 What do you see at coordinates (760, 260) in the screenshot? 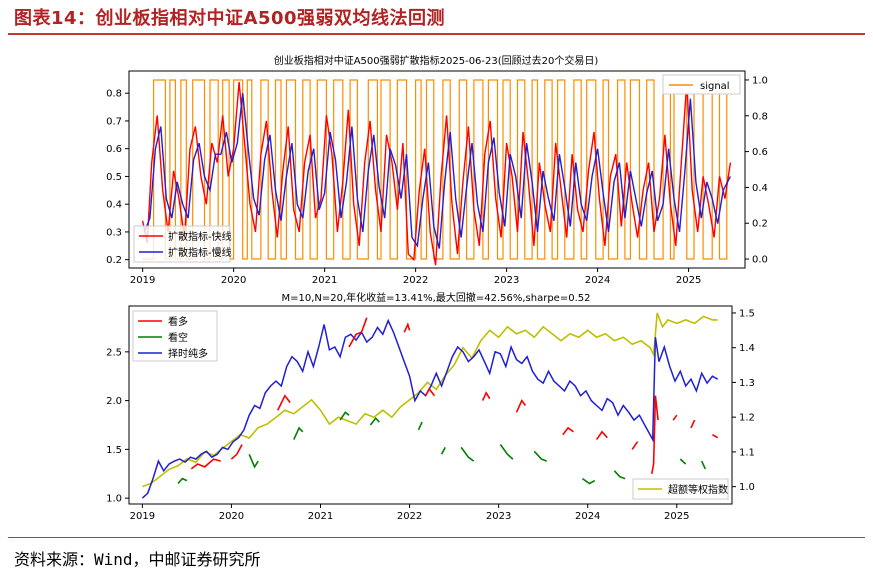
I see `y-right-tick-label: 0.0` at bounding box center [760, 260].